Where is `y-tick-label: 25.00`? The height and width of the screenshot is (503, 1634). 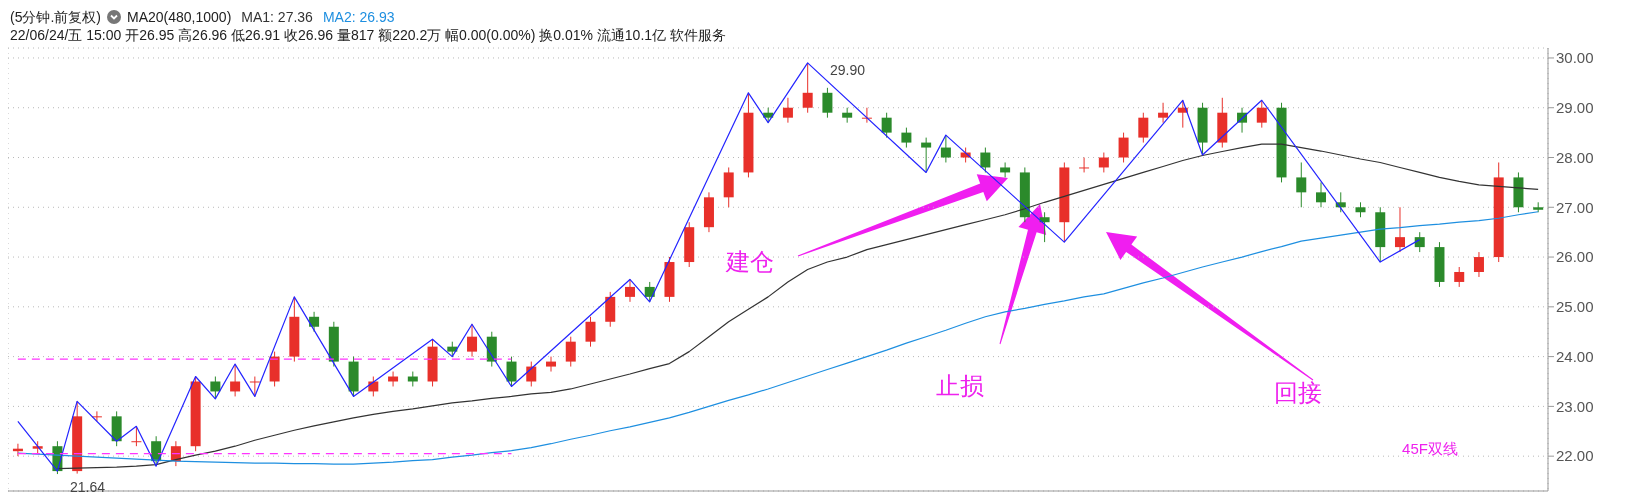 y-tick-label: 25.00 is located at coordinates (1575, 307).